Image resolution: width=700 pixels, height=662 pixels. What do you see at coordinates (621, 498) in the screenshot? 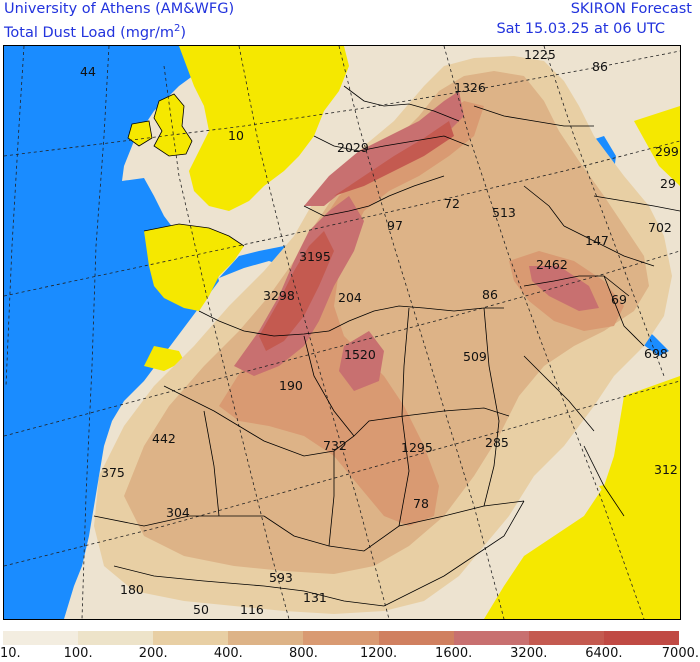
I see `low-dust-yemen` at bounding box center [621, 498].